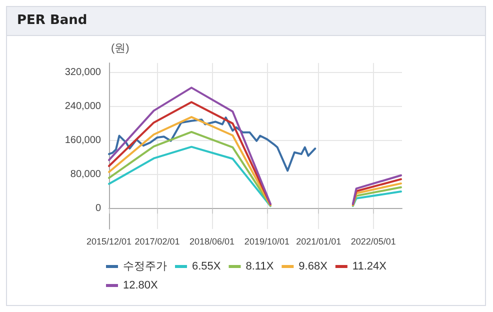 The image size is (493, 312). Describe the element at coordinates (207, 266) in the screenshot. I see `legend-label: 6.55X` at that location.